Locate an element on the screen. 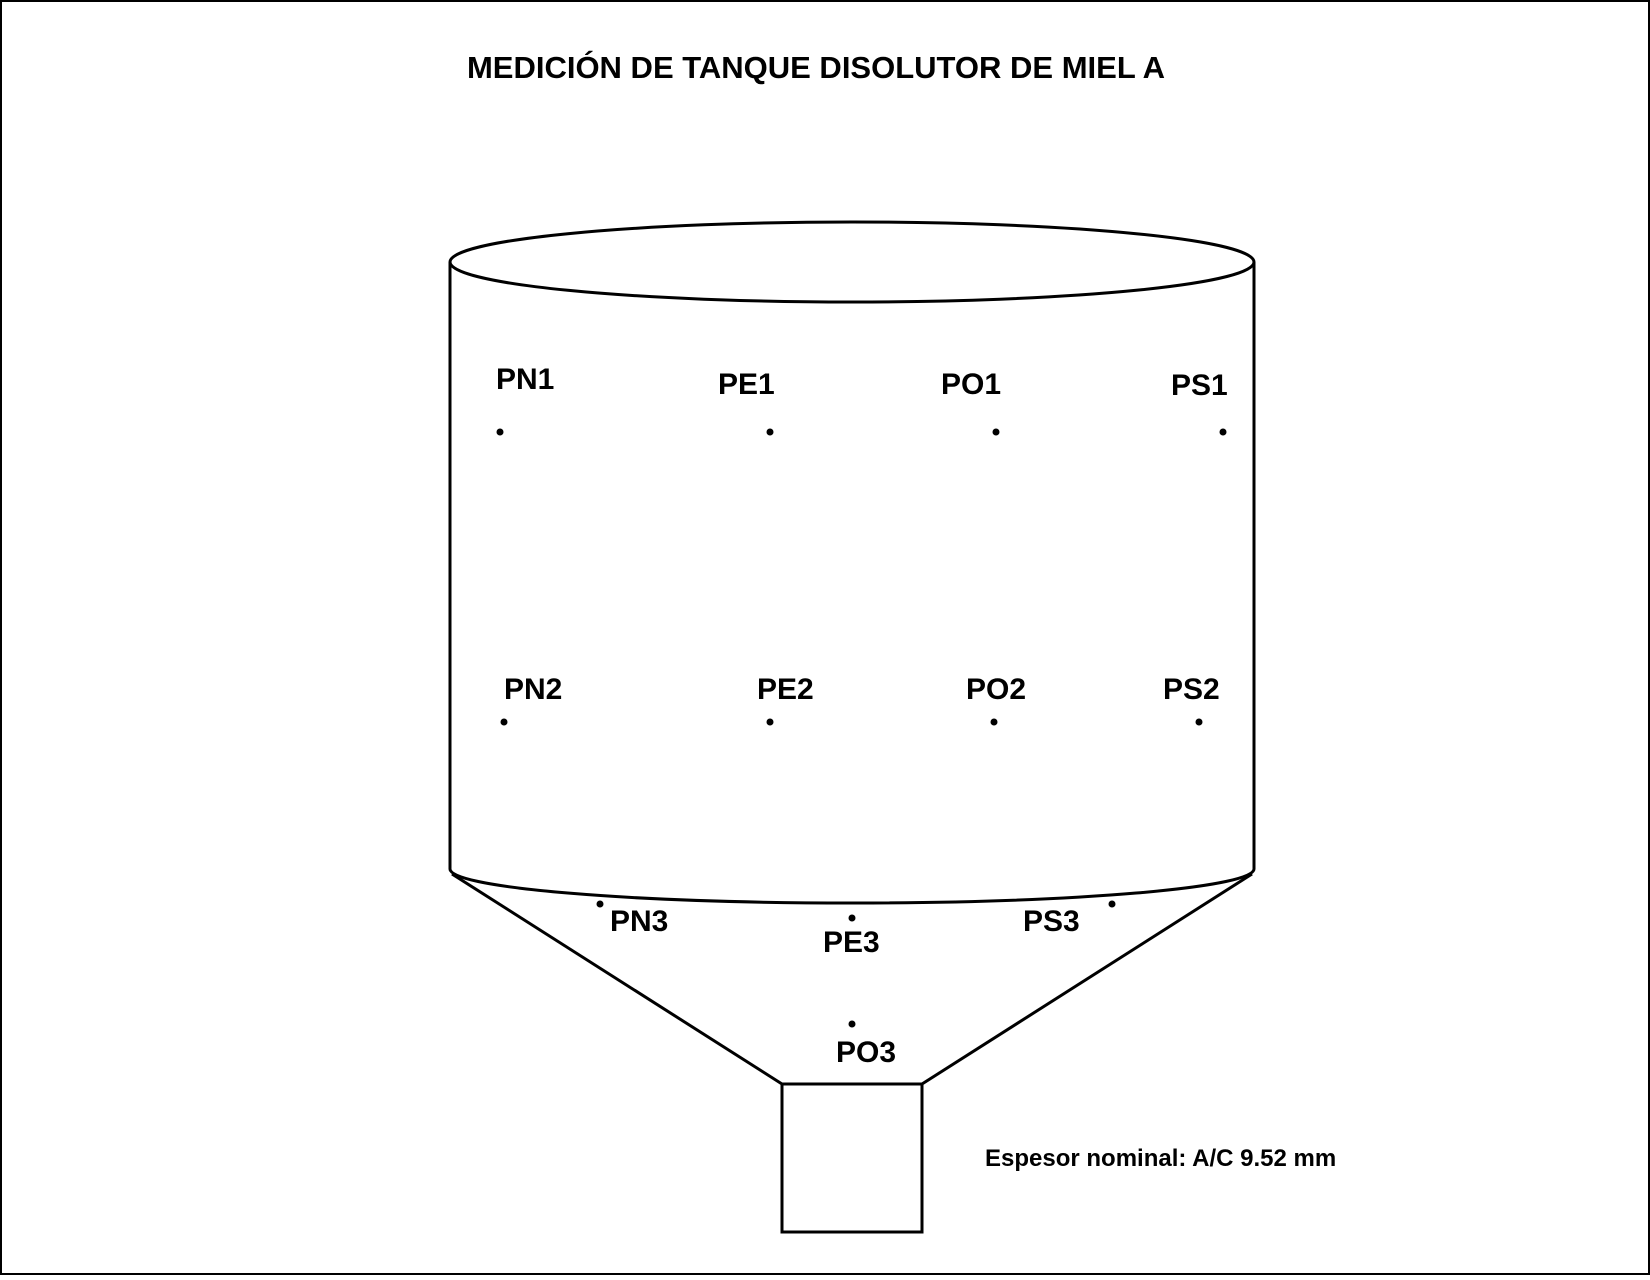  point-label-pe1: PE1 is located at coordinates (746, 384).